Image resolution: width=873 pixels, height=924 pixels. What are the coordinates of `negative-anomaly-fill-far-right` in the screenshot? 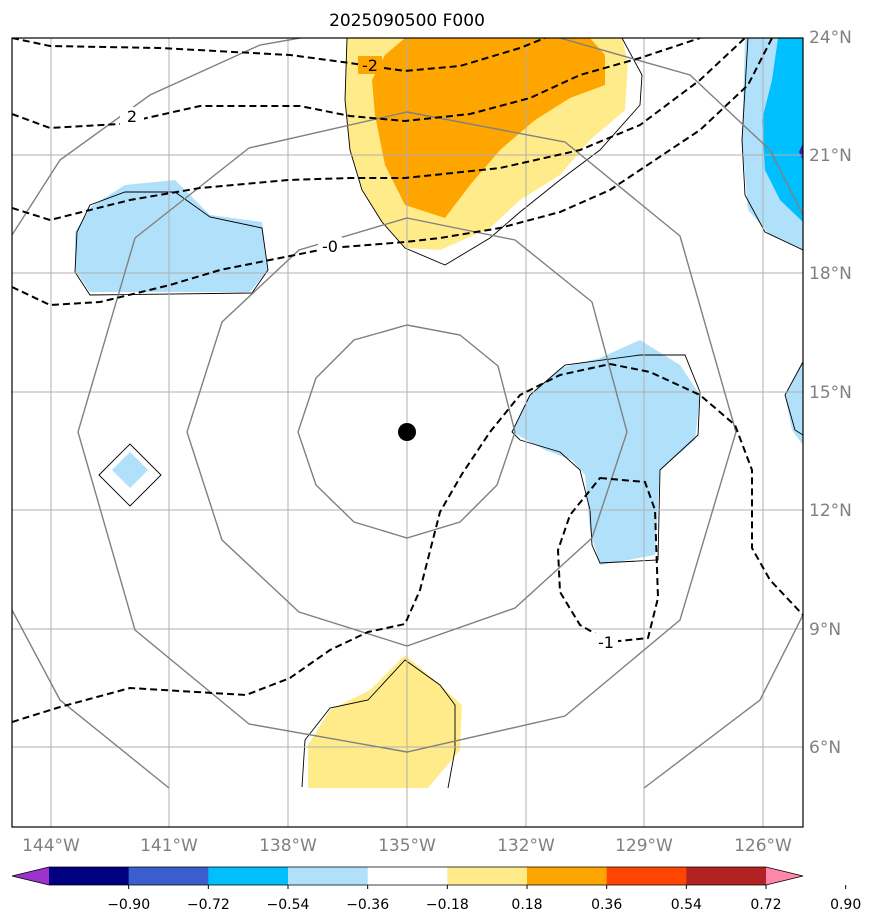 It's located at (794, 402).